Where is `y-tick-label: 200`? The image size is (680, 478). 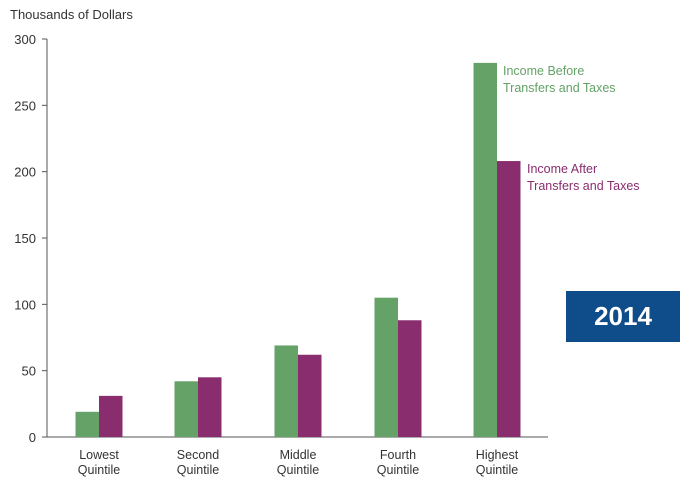
y-tick-label: 200 is located at coordinates (25, 172).